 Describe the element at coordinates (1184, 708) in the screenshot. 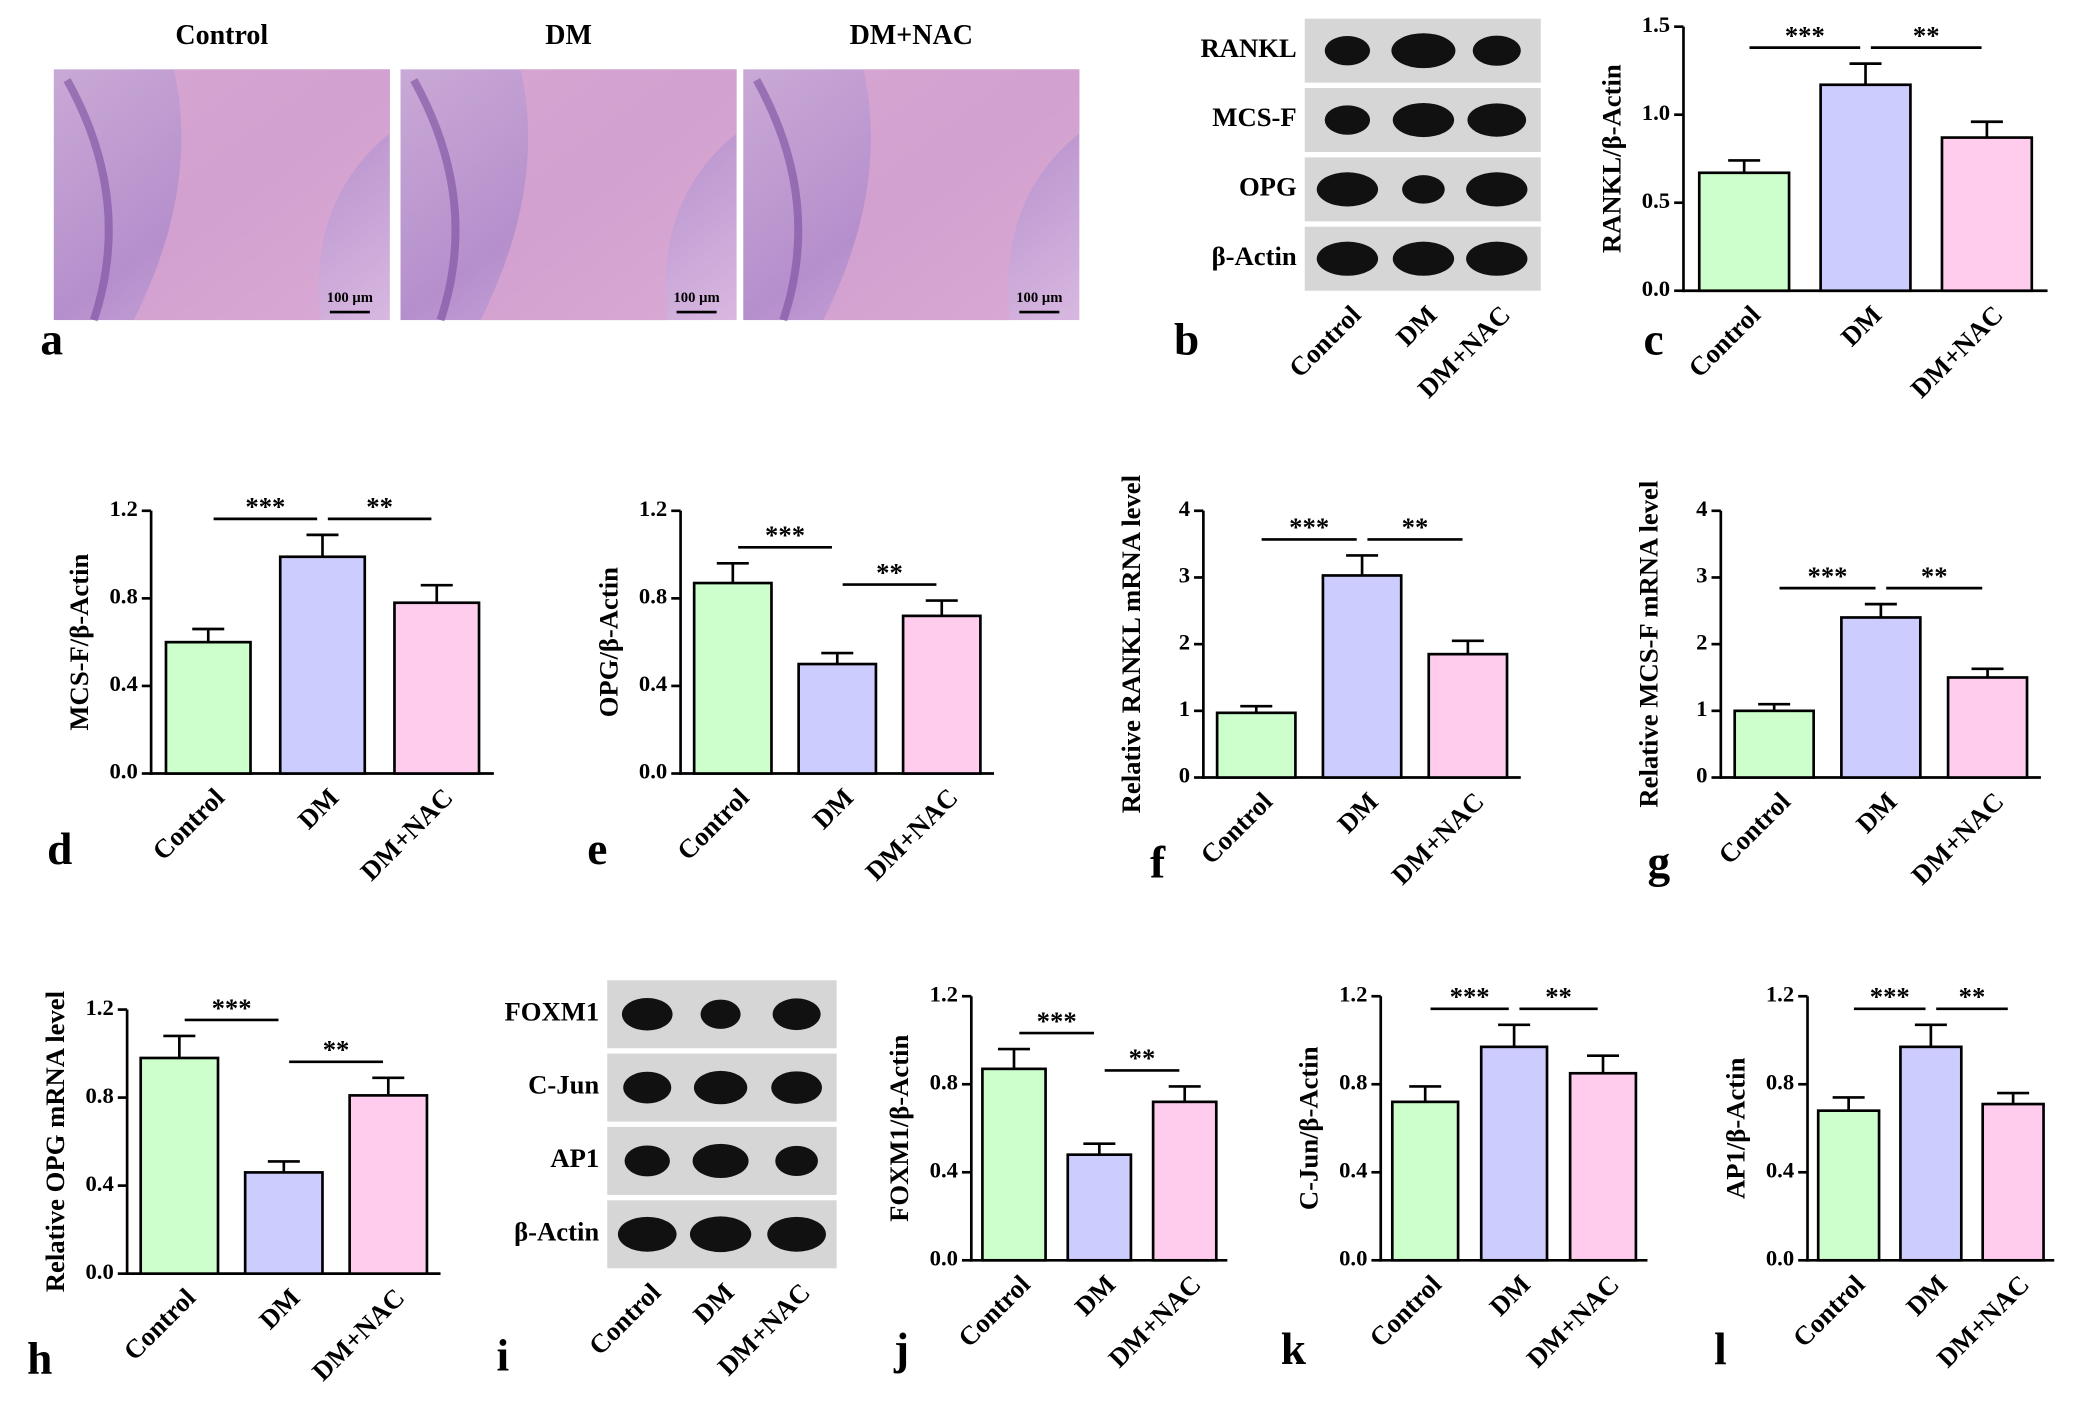

I see `y-tick-label: 1` at that location.